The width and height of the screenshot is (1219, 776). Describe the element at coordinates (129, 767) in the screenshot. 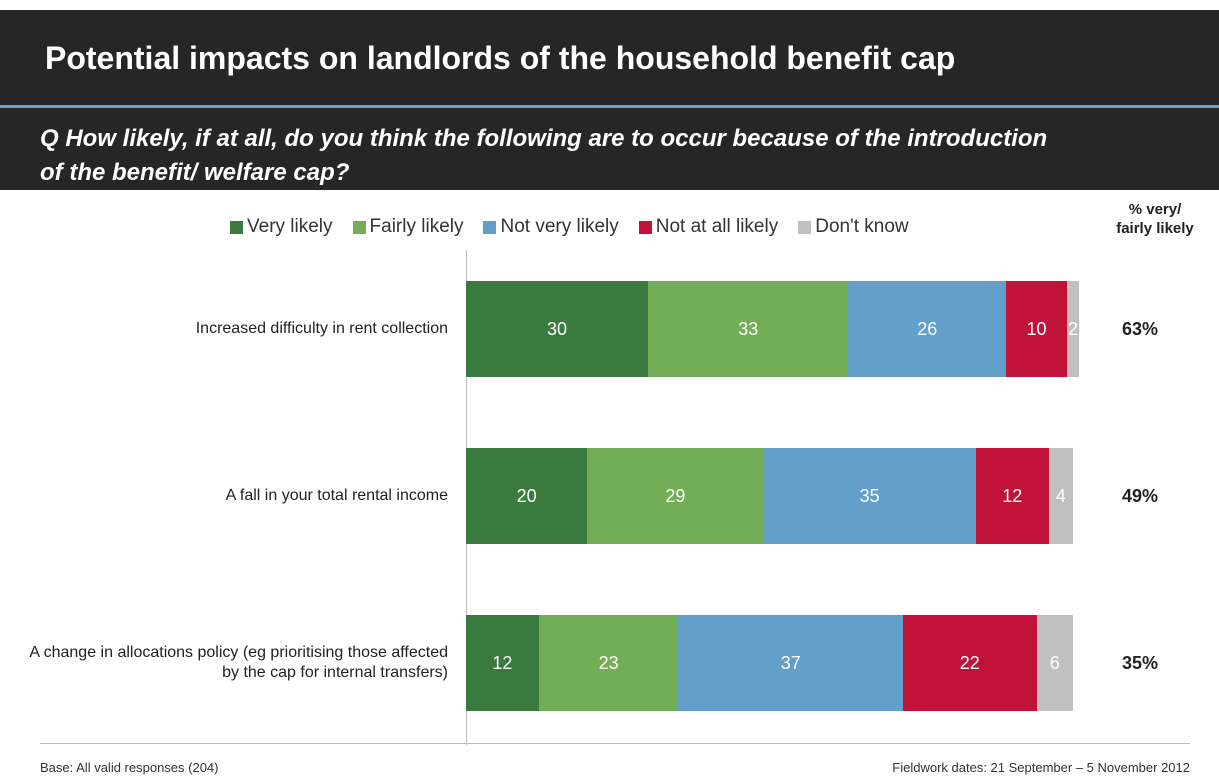

I see `footer-base: Base: All valid responses (204)` at that location.